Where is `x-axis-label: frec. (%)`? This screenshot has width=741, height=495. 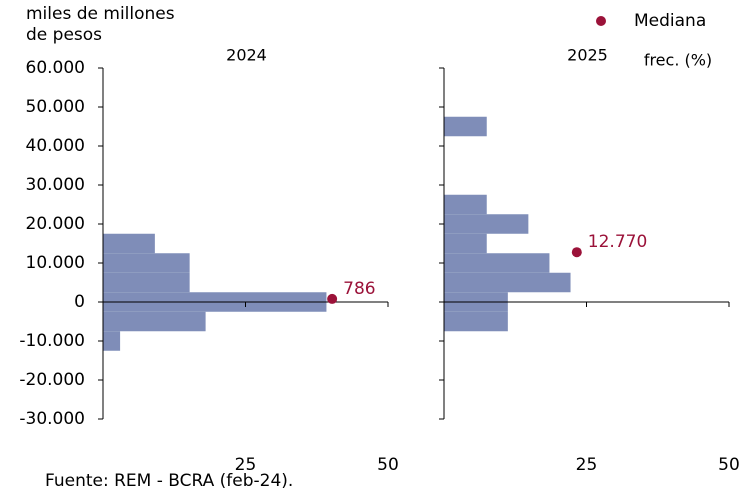 x-axis-label: frec. (%) is located at coordinates (678, 60).